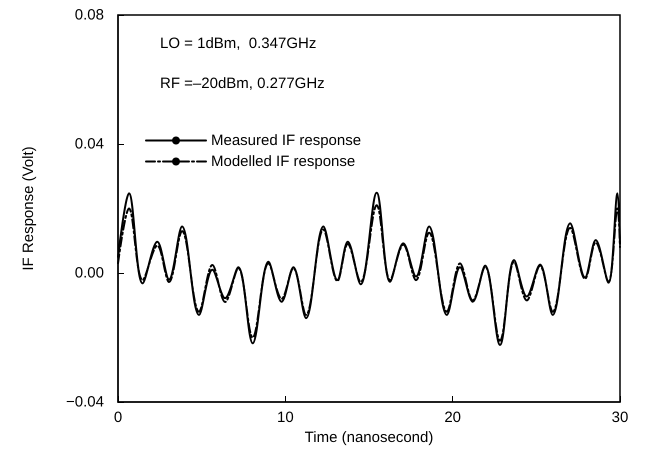 This screenshot has width=645, height=462. I want to click on legend-label: Measured IF response, so click(286, 140).